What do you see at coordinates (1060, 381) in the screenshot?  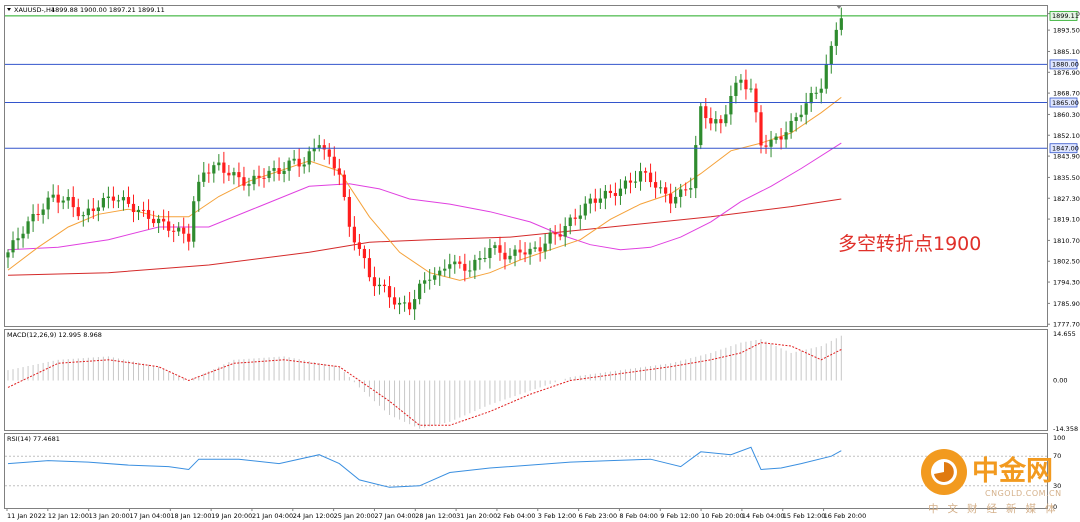 I see `macd-tick-label: 0.00` at bounding box center [1060, 381].